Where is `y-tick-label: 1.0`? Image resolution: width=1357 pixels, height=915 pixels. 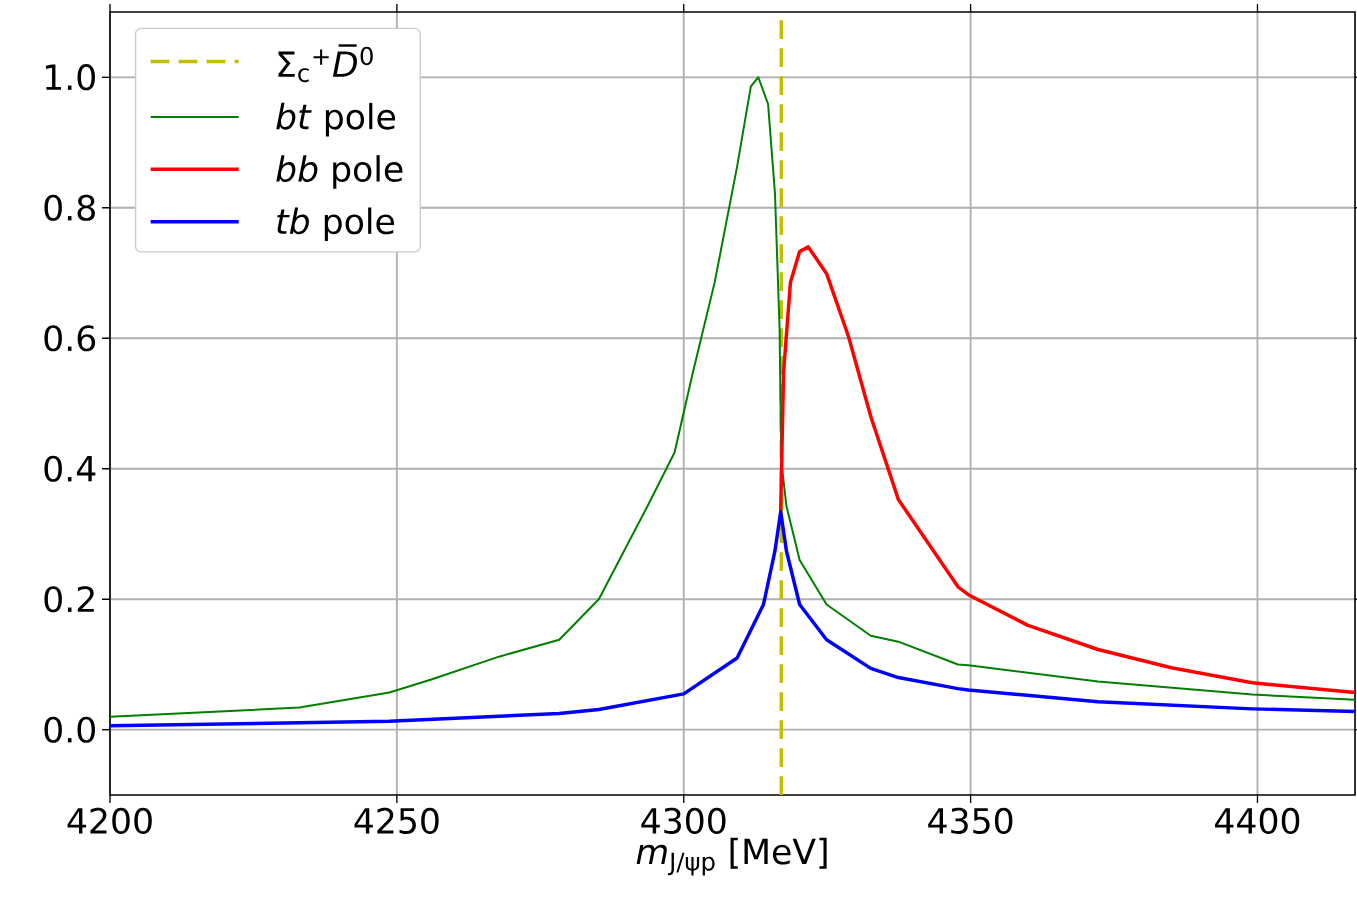 y-tick-label: 1.0 is located at coordinates (70, 77).